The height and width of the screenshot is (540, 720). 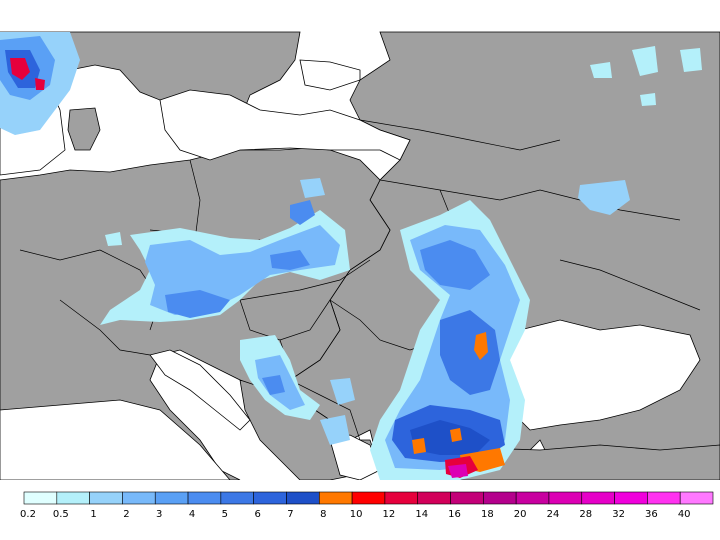 What do you see at coordinates (389, 514) in the screenshot?
I see `legend-tick-label: 12` at bounding box center [389, 514].